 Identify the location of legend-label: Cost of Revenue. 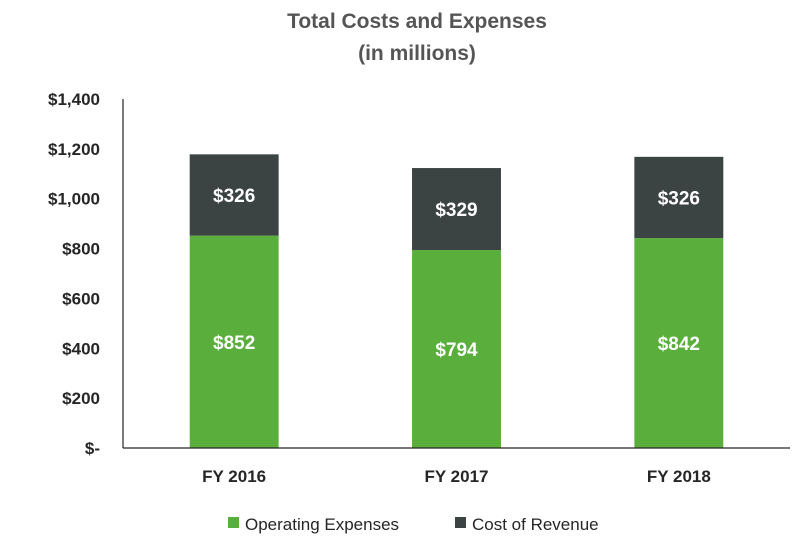
(535, 524).